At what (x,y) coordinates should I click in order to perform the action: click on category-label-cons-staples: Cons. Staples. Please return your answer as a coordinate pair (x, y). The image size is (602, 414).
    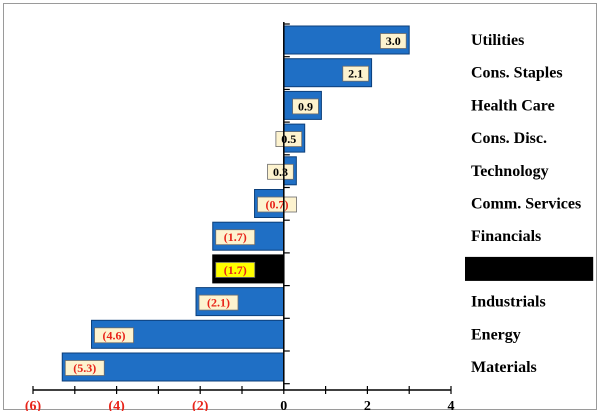
    Looking at the image, I should click on (517, 73).